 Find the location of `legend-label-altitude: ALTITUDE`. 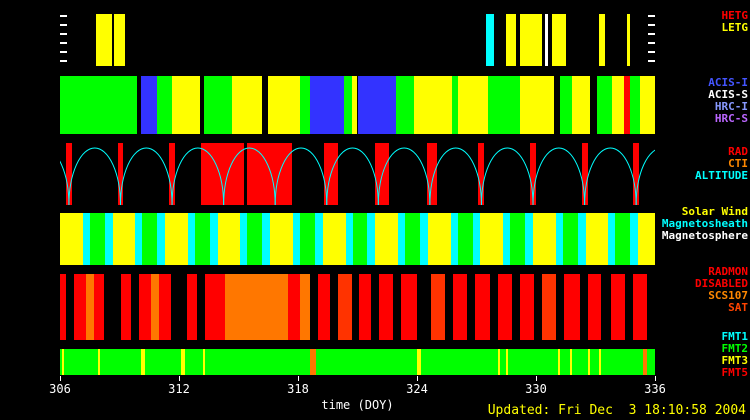

legend-label-altitude: ALTITUDE is located at coordinates (721, 175).